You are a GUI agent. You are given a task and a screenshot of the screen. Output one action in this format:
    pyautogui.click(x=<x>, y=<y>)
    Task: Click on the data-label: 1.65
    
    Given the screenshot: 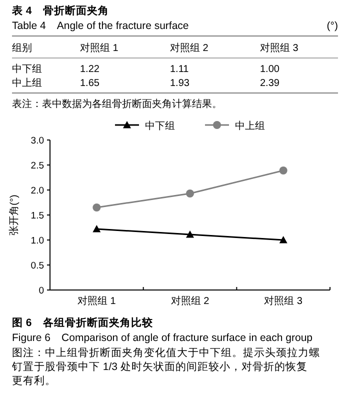 What is the action you would take?
    pyautogui.click(x=90, y=83)
    